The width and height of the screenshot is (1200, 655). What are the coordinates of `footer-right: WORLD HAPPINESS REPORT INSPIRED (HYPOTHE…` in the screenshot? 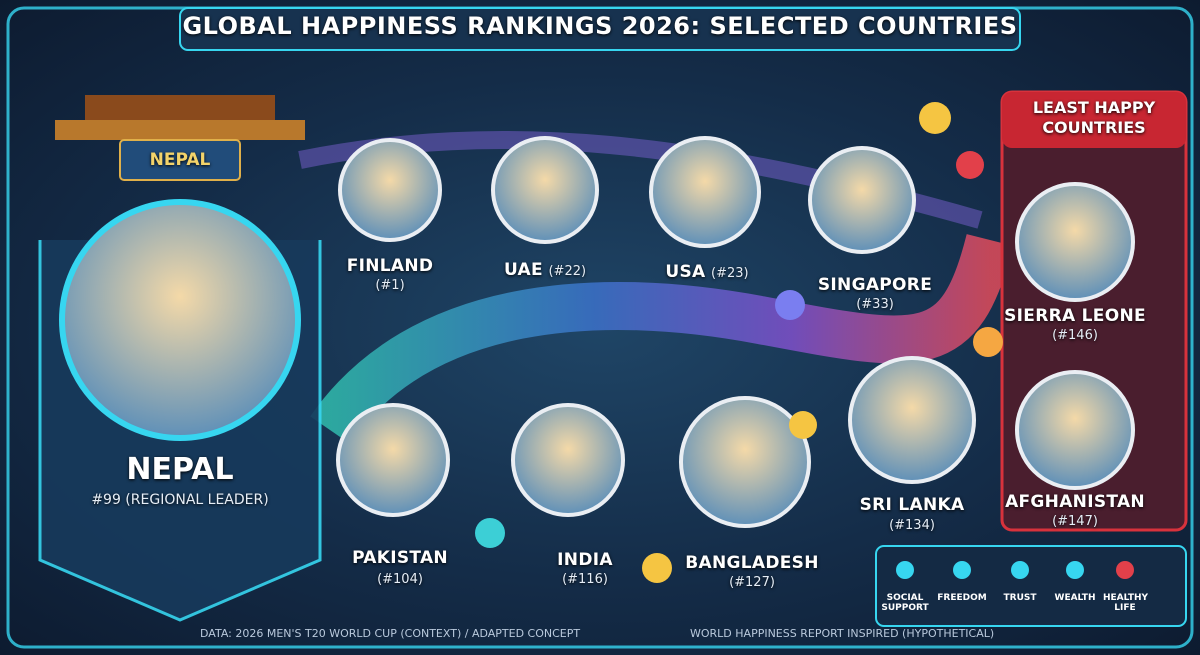 It's located at (842, 633).